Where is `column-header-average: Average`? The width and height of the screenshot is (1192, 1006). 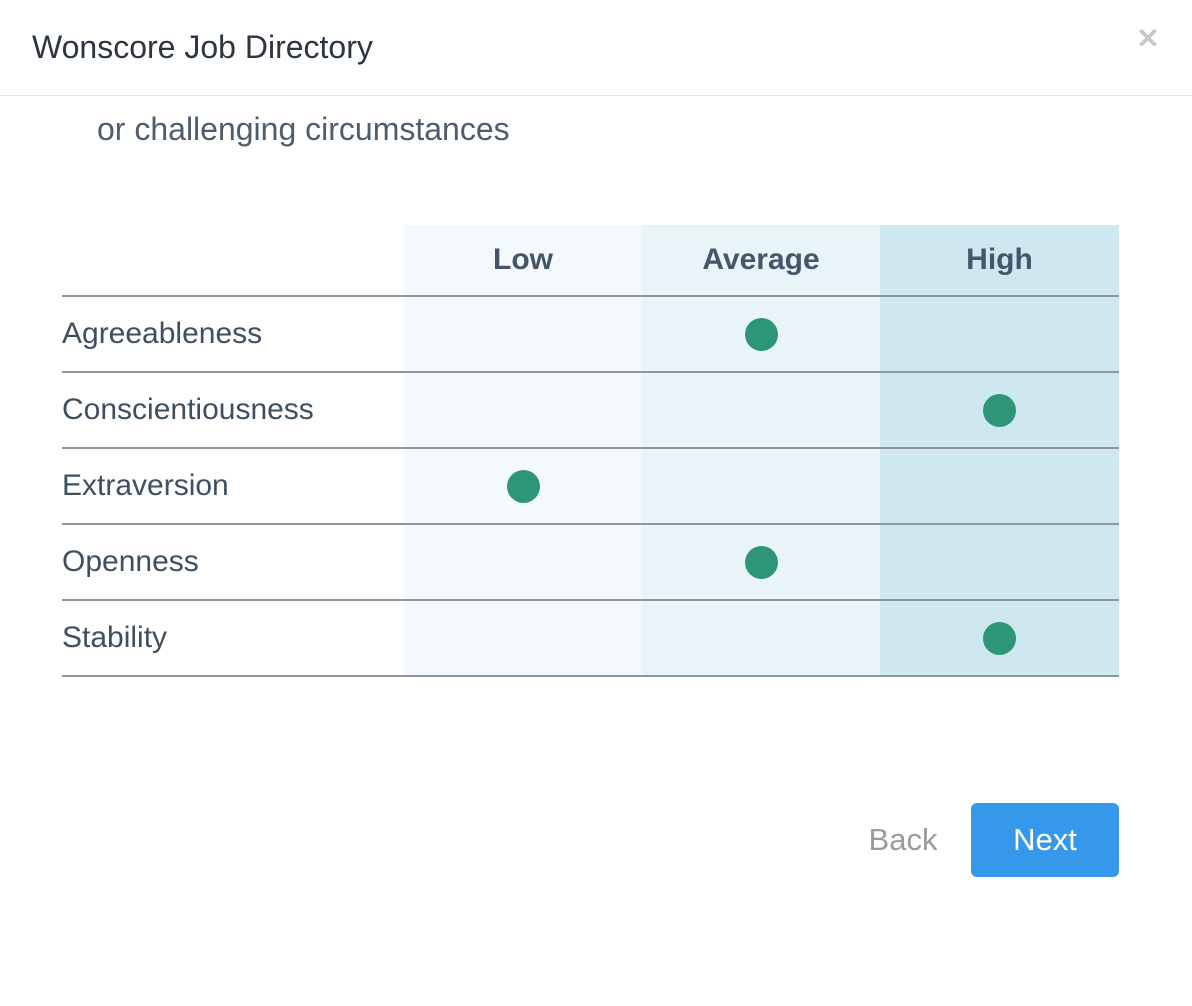 column-header-average: Average is located at coordinates (761, 261).